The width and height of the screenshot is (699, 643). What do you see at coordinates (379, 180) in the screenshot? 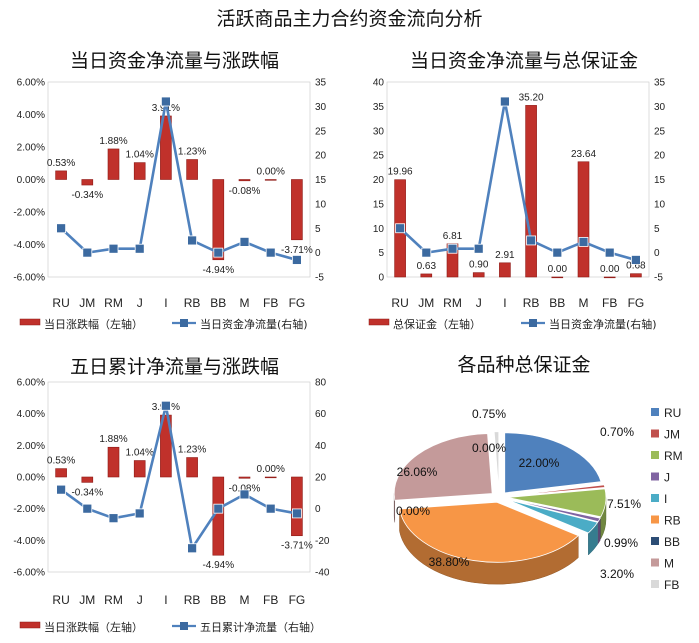
I see `left-axis-tick-label: 20` at bounding box center [379, 180].